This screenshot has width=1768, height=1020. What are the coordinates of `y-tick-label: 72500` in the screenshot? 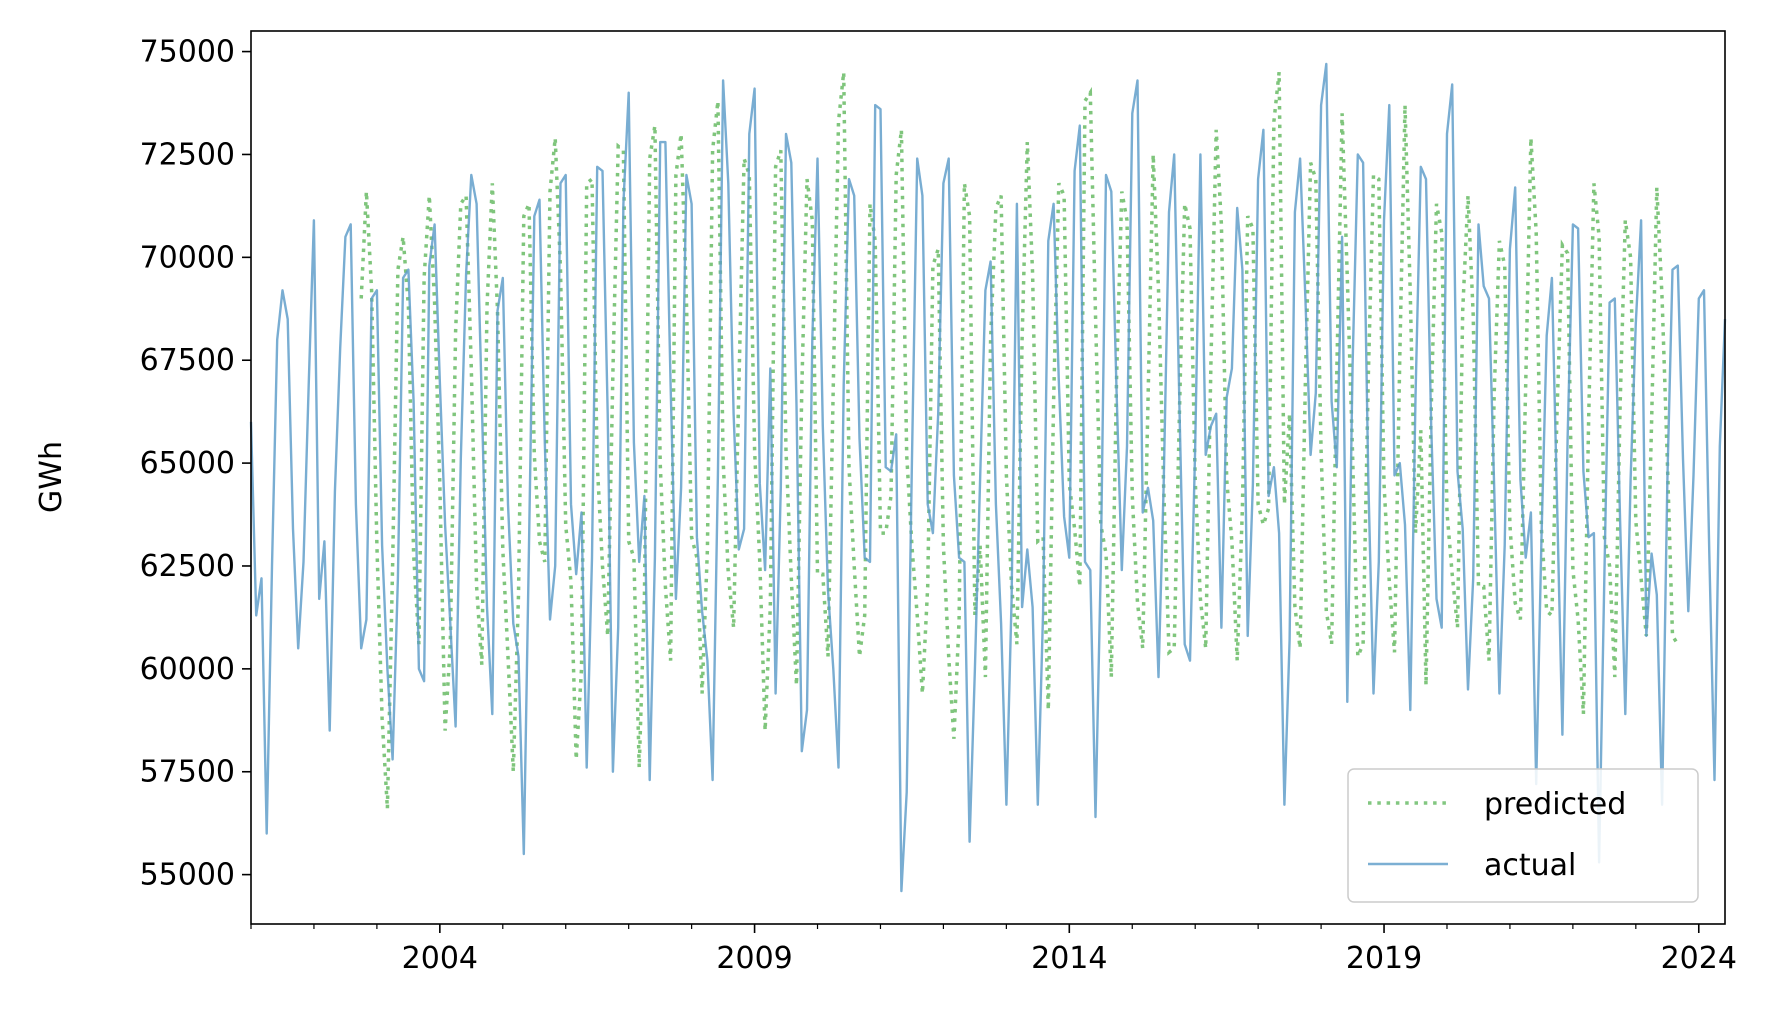 It's located at (187, 154).